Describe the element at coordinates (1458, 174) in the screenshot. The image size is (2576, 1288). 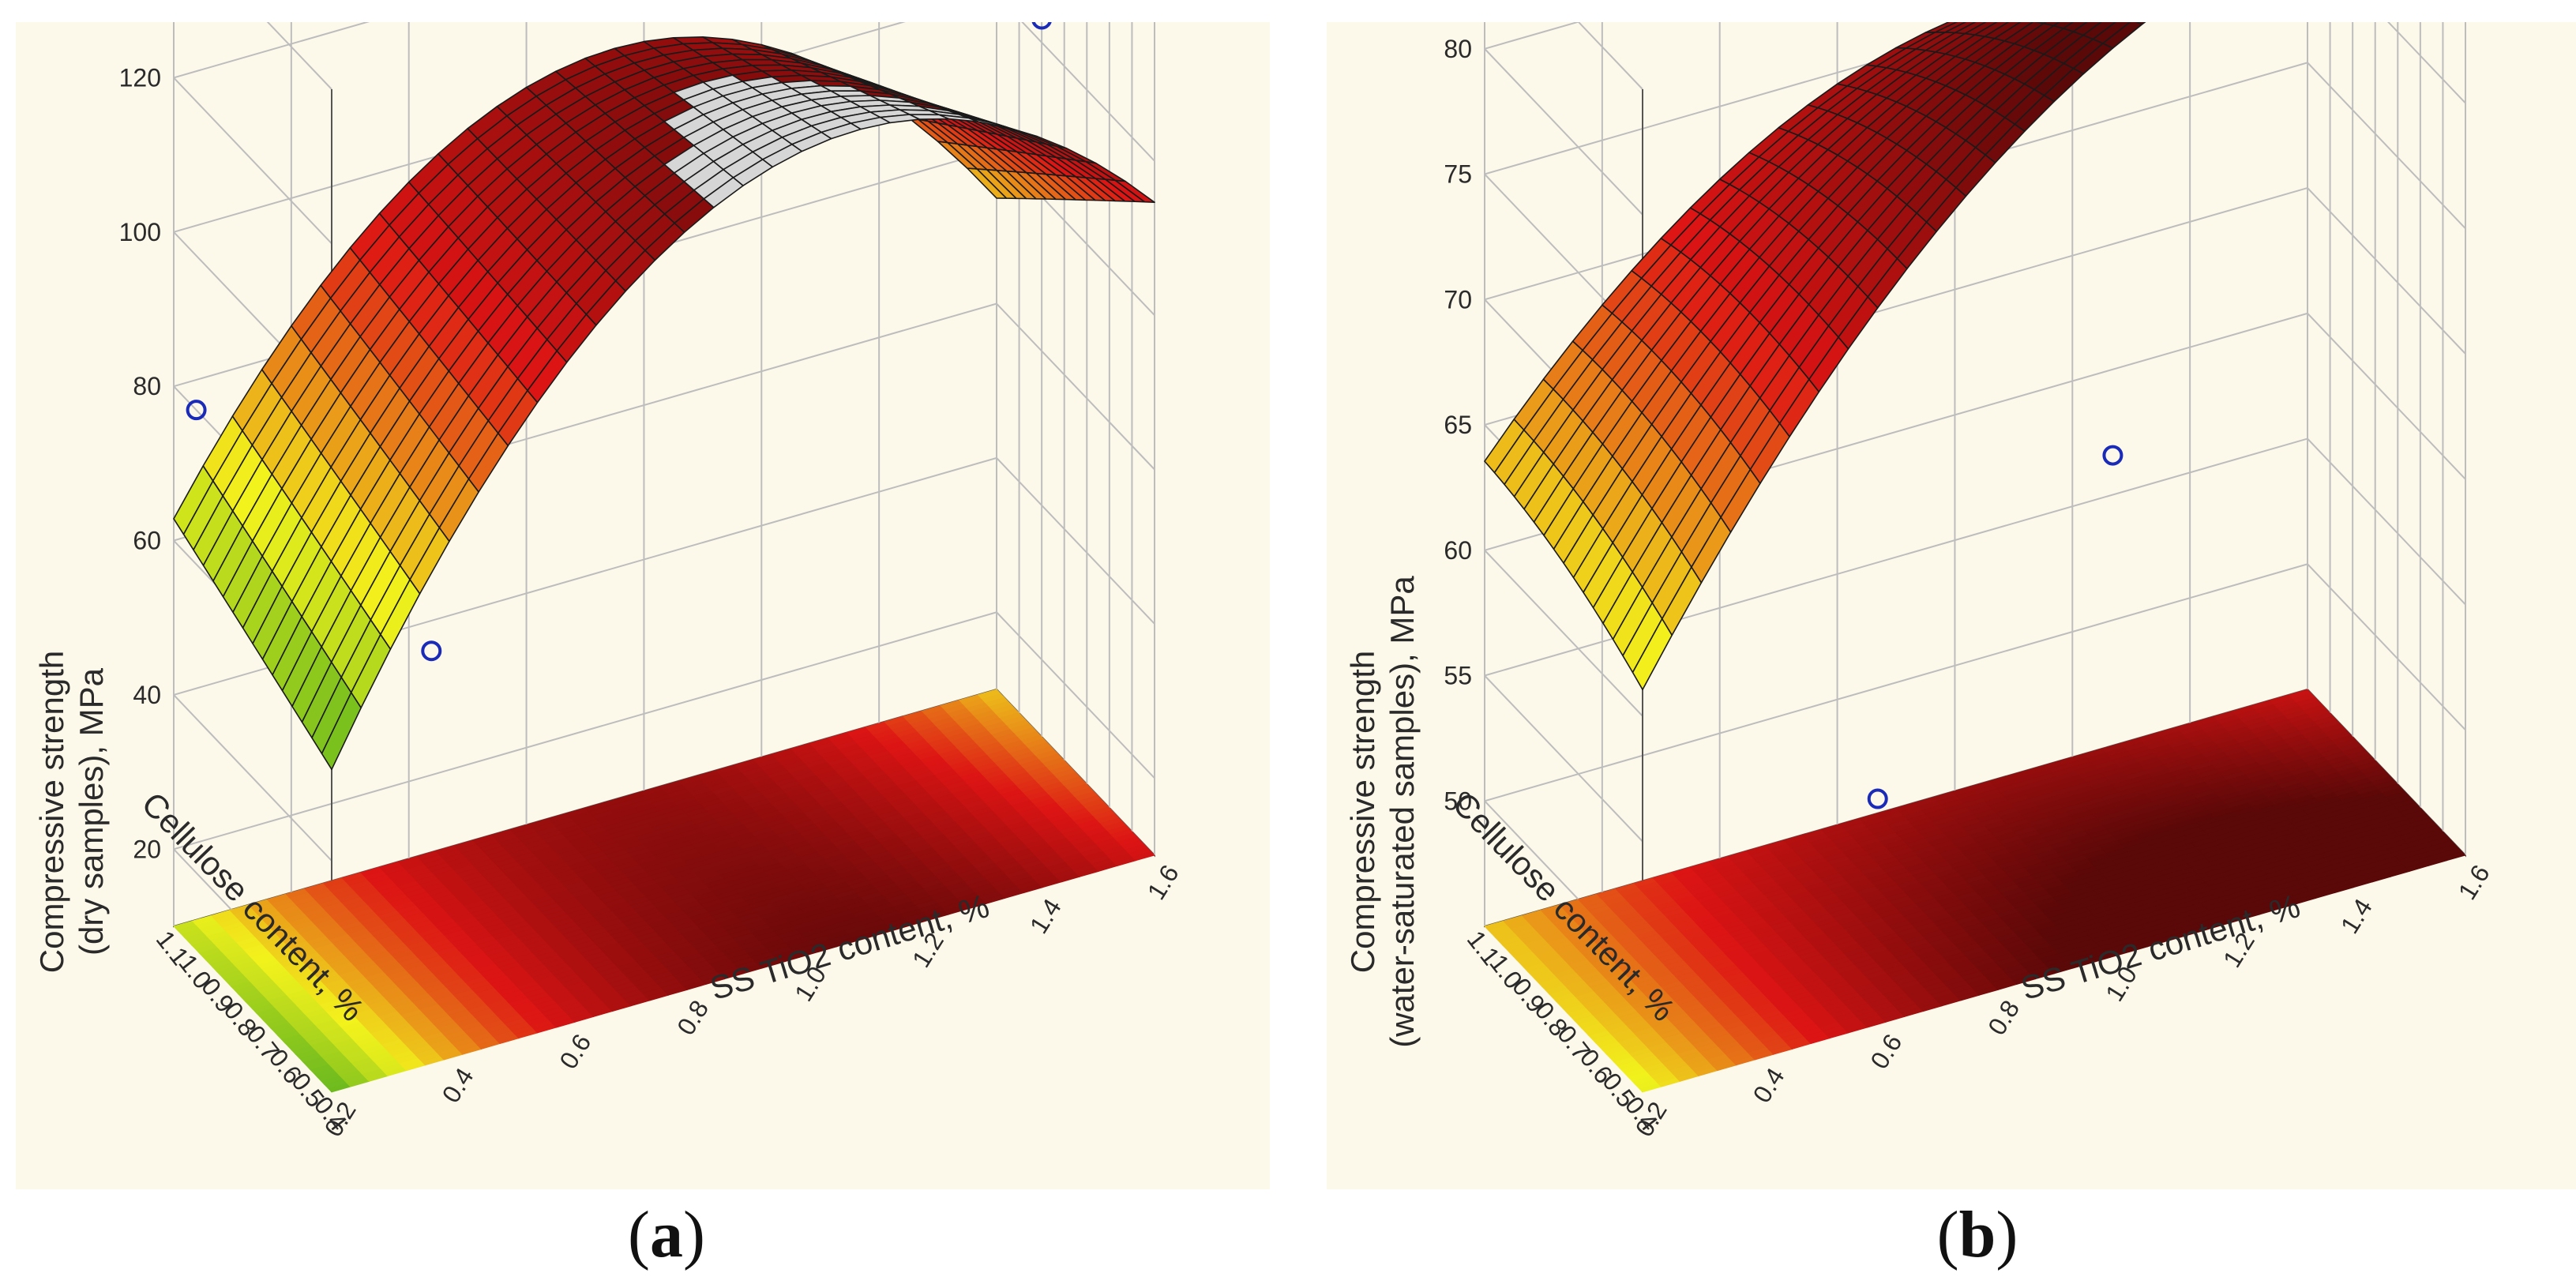
I see `z-tick-label: 75` at that location.